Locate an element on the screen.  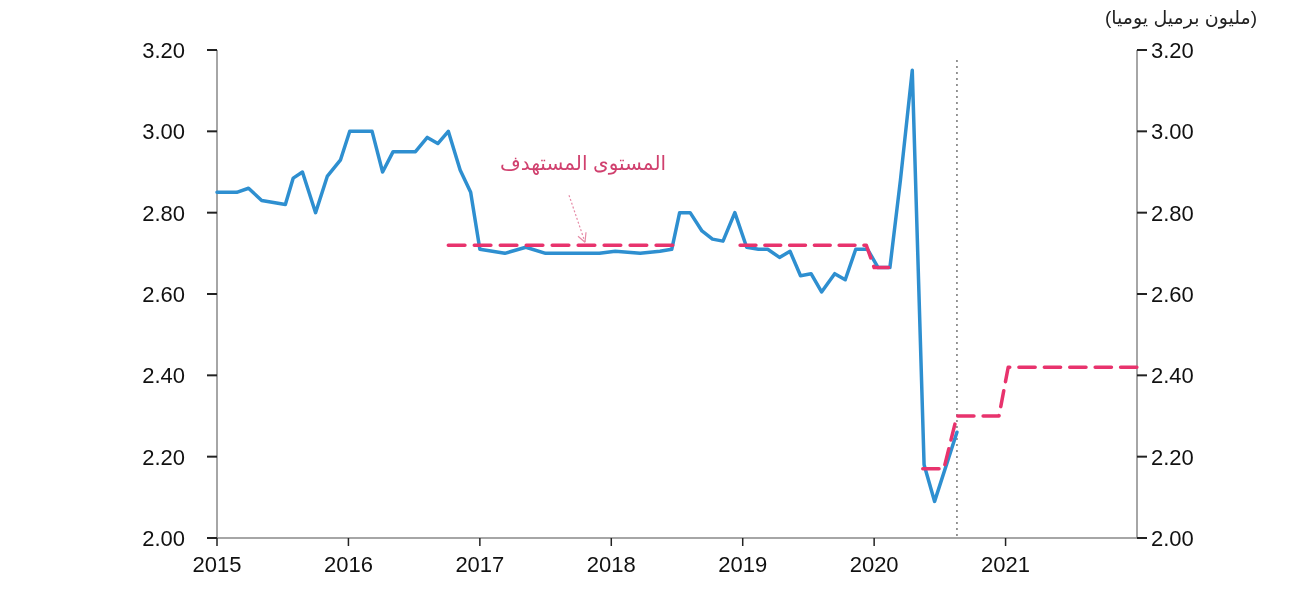
y-tick-label: 2.80 is located at coordinates (163, 213).